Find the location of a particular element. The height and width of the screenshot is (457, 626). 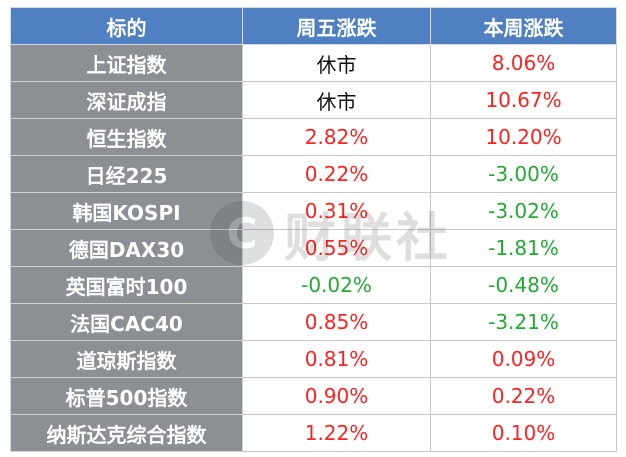

friday-change: 2.82% is located at coordinates (336, 137).